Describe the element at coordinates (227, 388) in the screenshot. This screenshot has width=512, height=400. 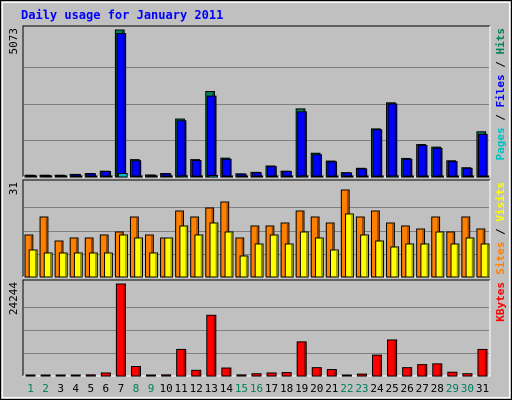
I see `x-tick-label-day-14: 14` at that location.